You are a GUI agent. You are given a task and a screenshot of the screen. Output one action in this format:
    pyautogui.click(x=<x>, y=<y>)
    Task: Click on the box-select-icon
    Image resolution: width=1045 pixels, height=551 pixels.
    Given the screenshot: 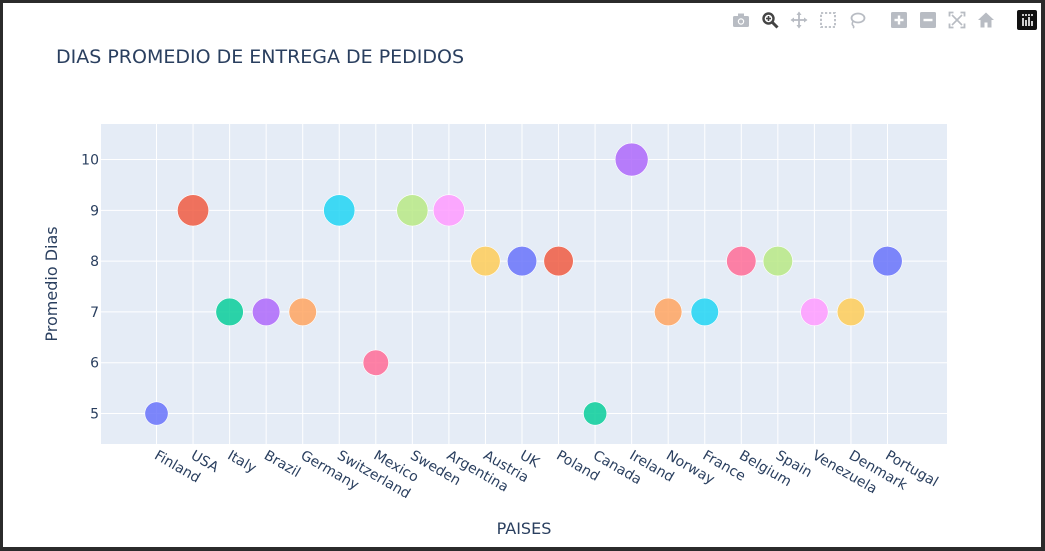 What is the action you would take?
    pyautogui.click(x=828, y=20)
    